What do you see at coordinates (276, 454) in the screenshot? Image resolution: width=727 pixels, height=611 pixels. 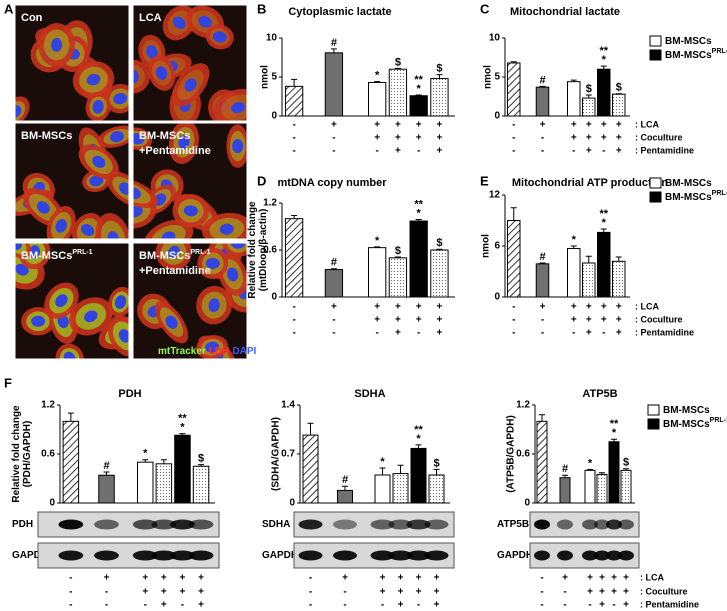 I see `y-axis-label: (SDHA/GAPDH)` at bounding box center [276, 454].